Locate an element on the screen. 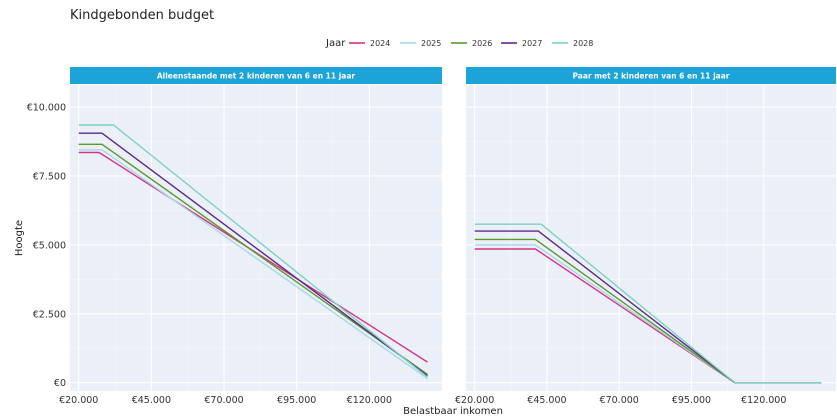 This screenshot has height=417, width=837. chart-title: Kindgebonden budget is located at coordinates (142, 15).